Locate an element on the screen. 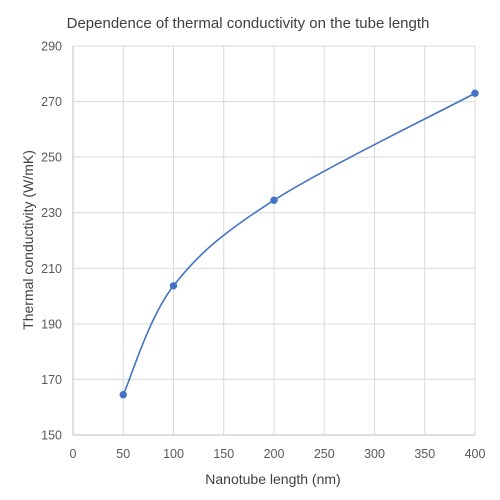 The width and height of the screenshot is (500, 500). x-tick-label: 300 is located at coordinates (374, 454).